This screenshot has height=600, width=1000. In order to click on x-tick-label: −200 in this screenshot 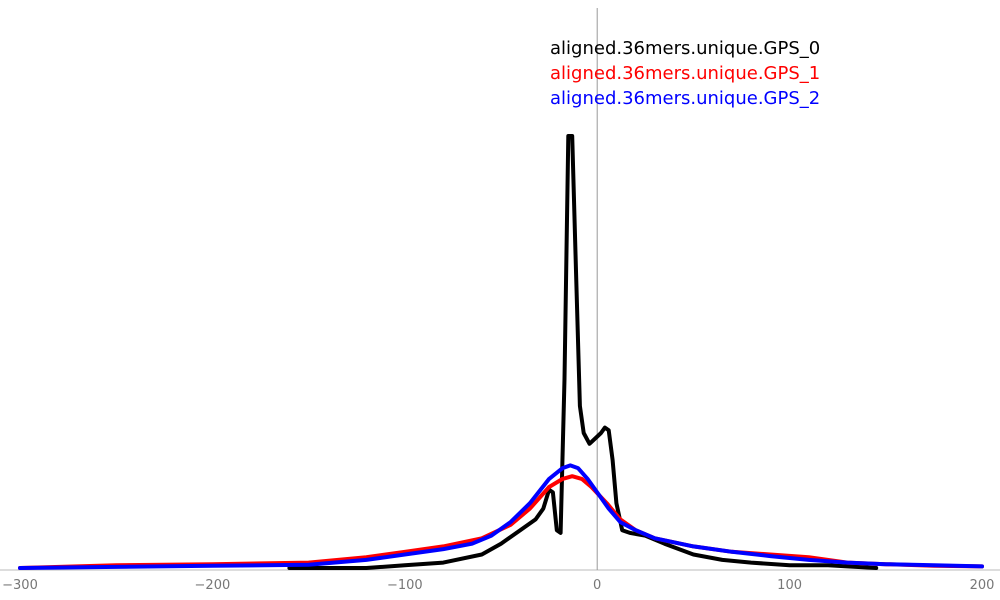, I will do `click(213, 585)`.